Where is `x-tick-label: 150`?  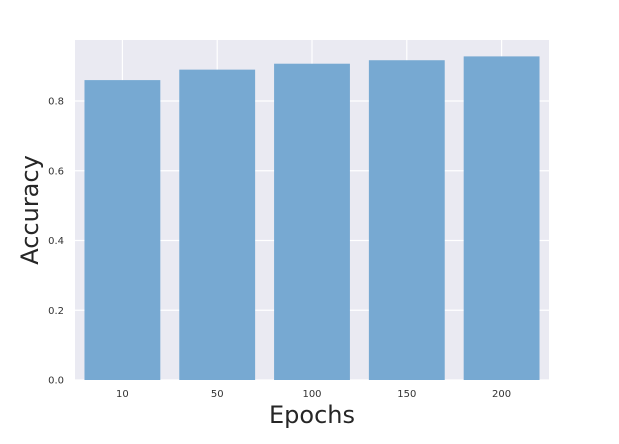 x-tick-label: 150 is located at coordinates (406, 394).